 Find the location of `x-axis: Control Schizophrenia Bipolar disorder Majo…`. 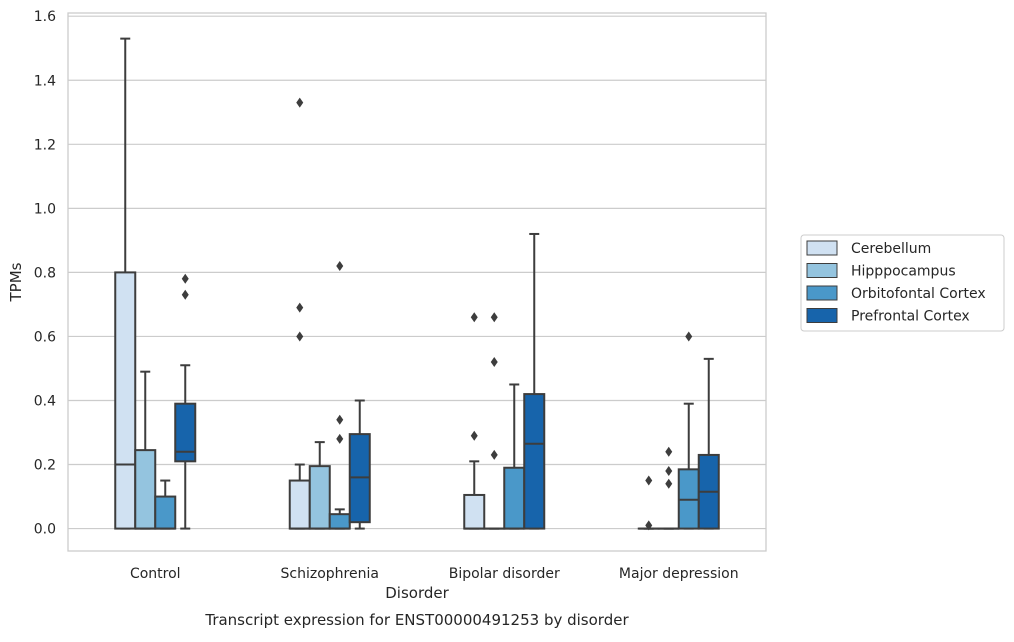

x-axis: Control Schizophrenia Bipolar disorder Majo… is located at coordinates (434, 574).